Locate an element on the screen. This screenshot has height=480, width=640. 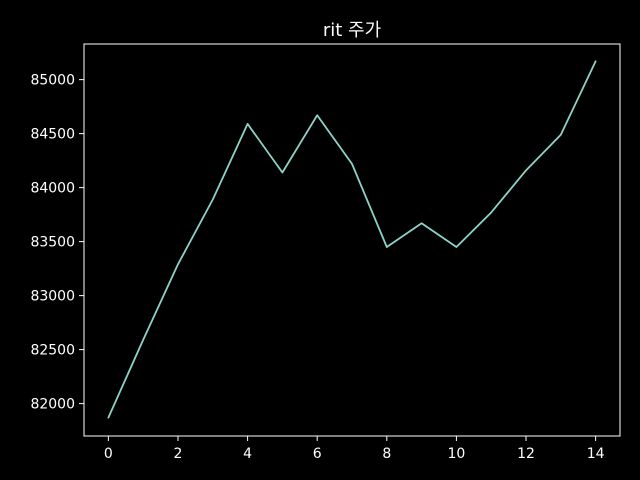
y-tick-label: 84000 is located at coordinates (52, 189).